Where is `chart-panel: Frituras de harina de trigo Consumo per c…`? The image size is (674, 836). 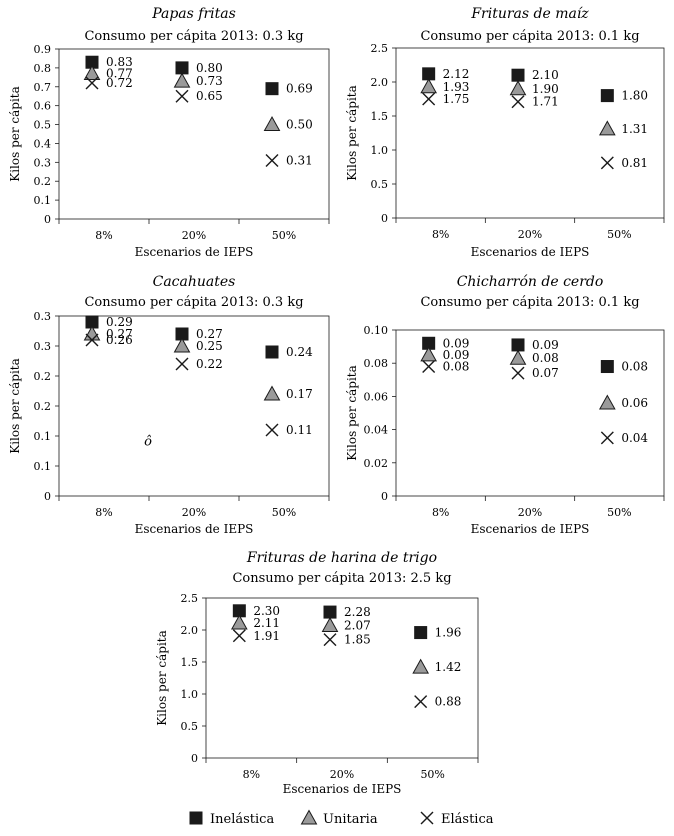 chart-panel: Frituras de harina de trigo Consumo per c… is located at coordinates (317, 673).